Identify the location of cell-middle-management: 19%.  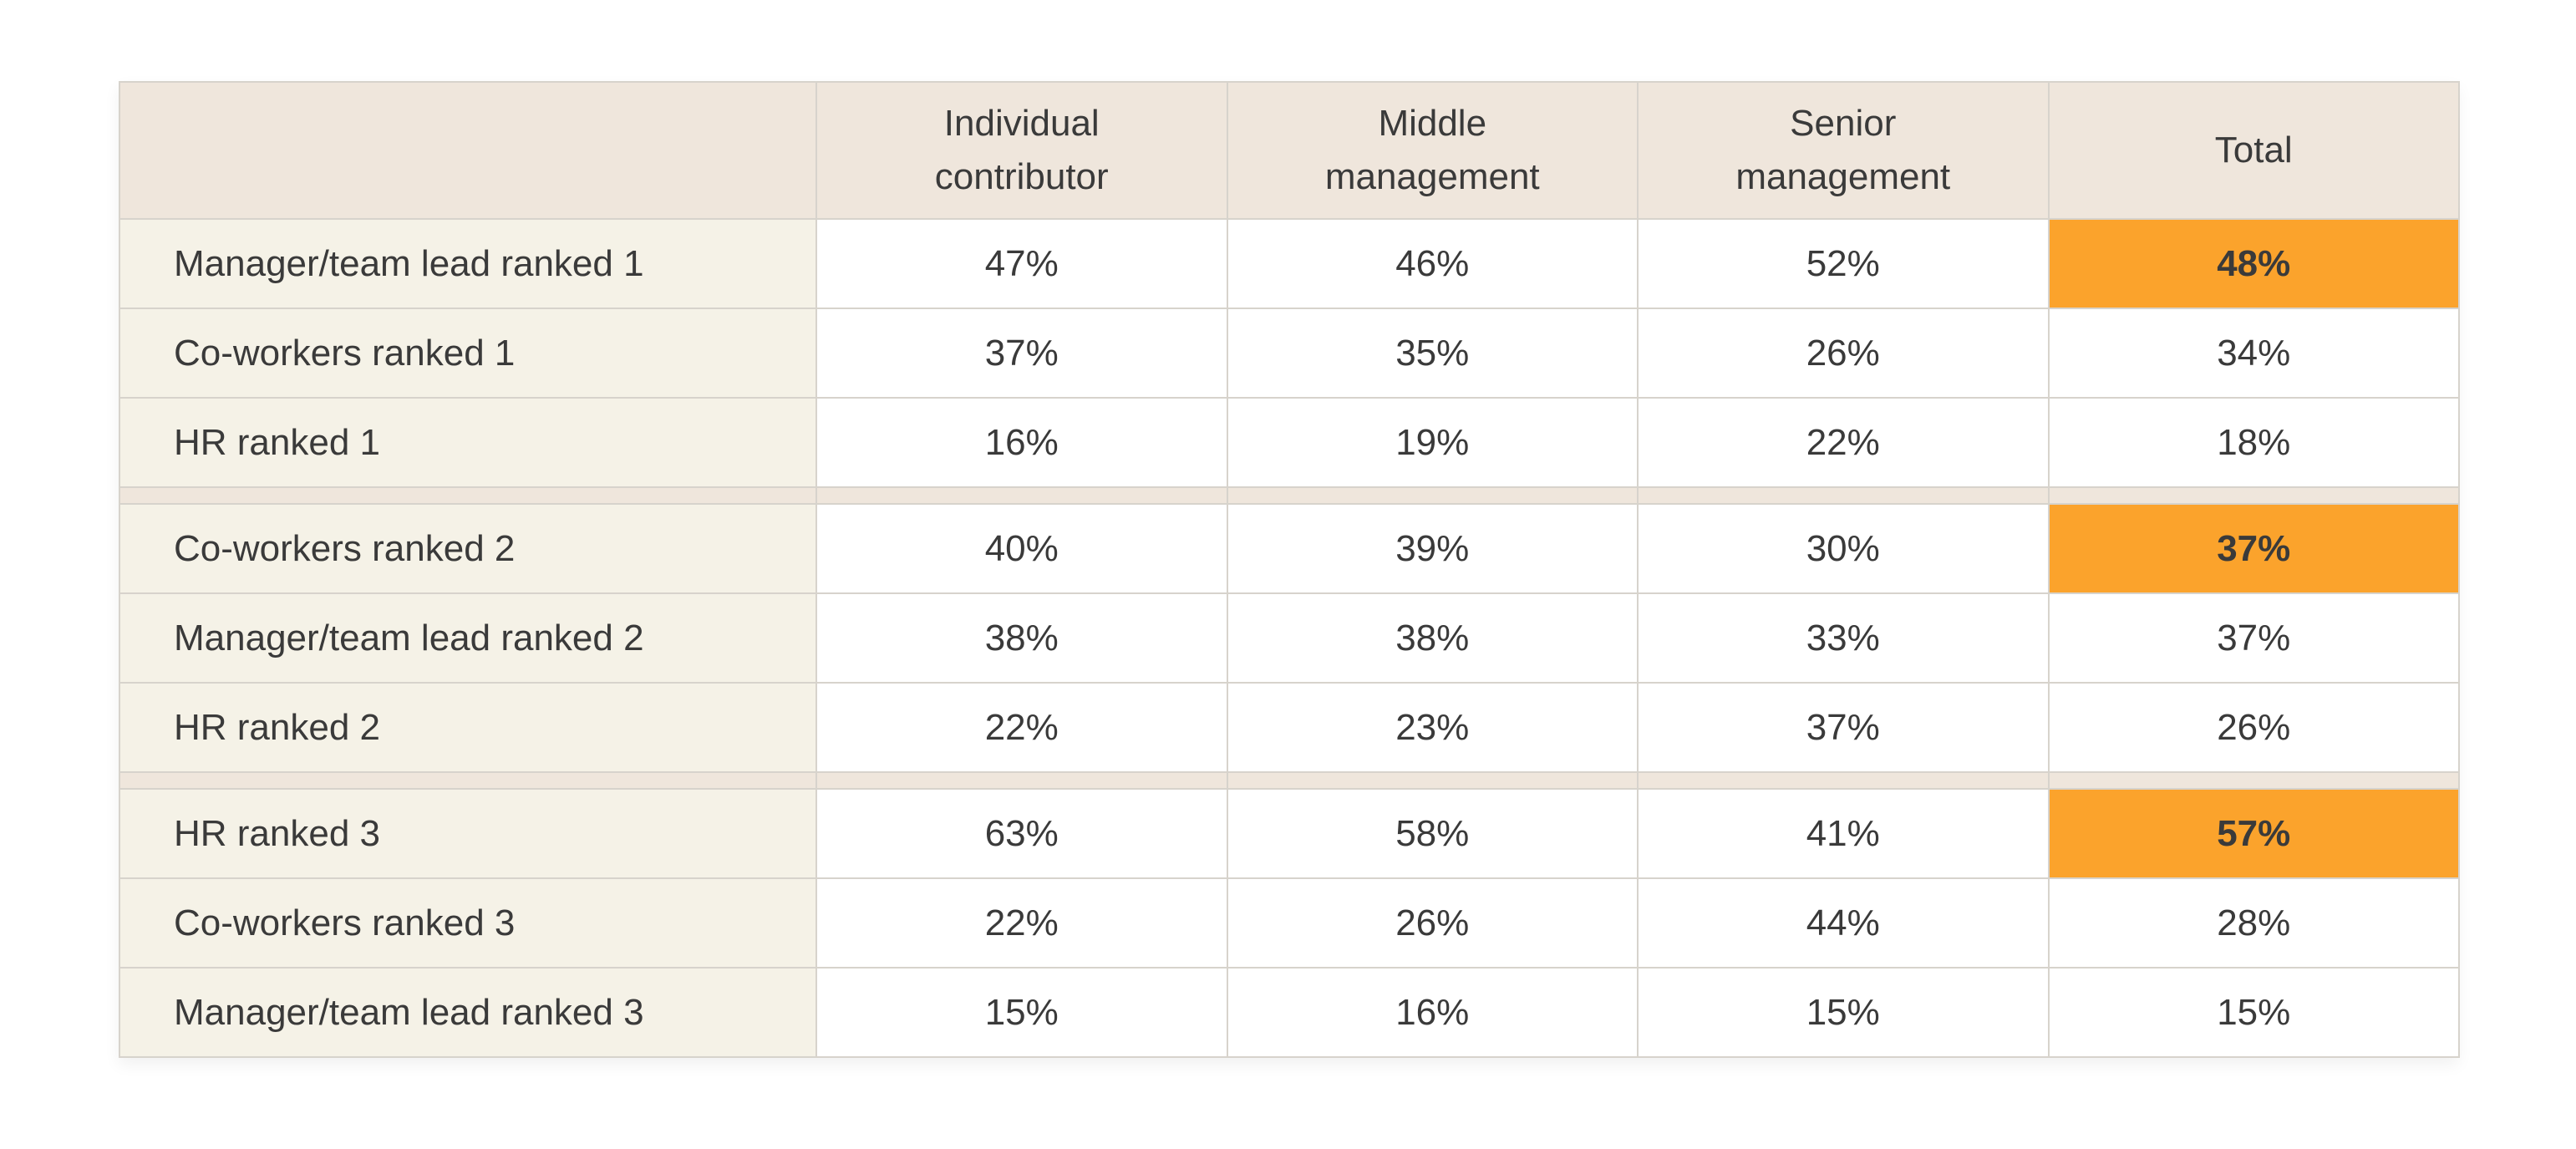
(1432, 442).